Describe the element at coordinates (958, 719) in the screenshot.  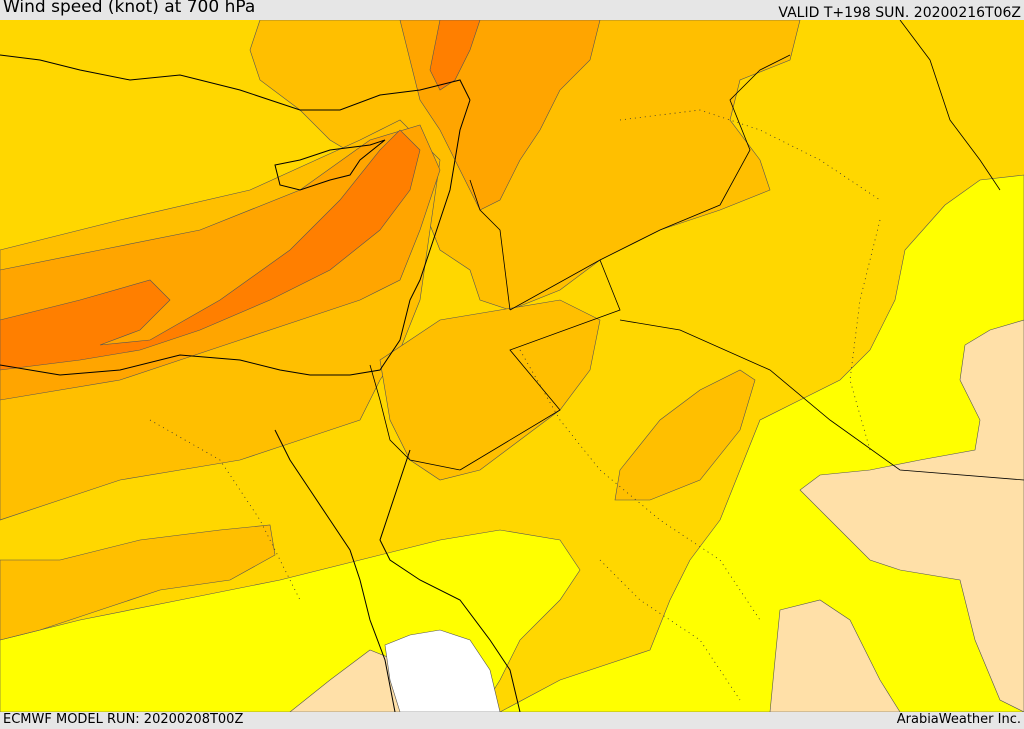
I see `credit-label: ArabiaWeather Inc.` at that location.